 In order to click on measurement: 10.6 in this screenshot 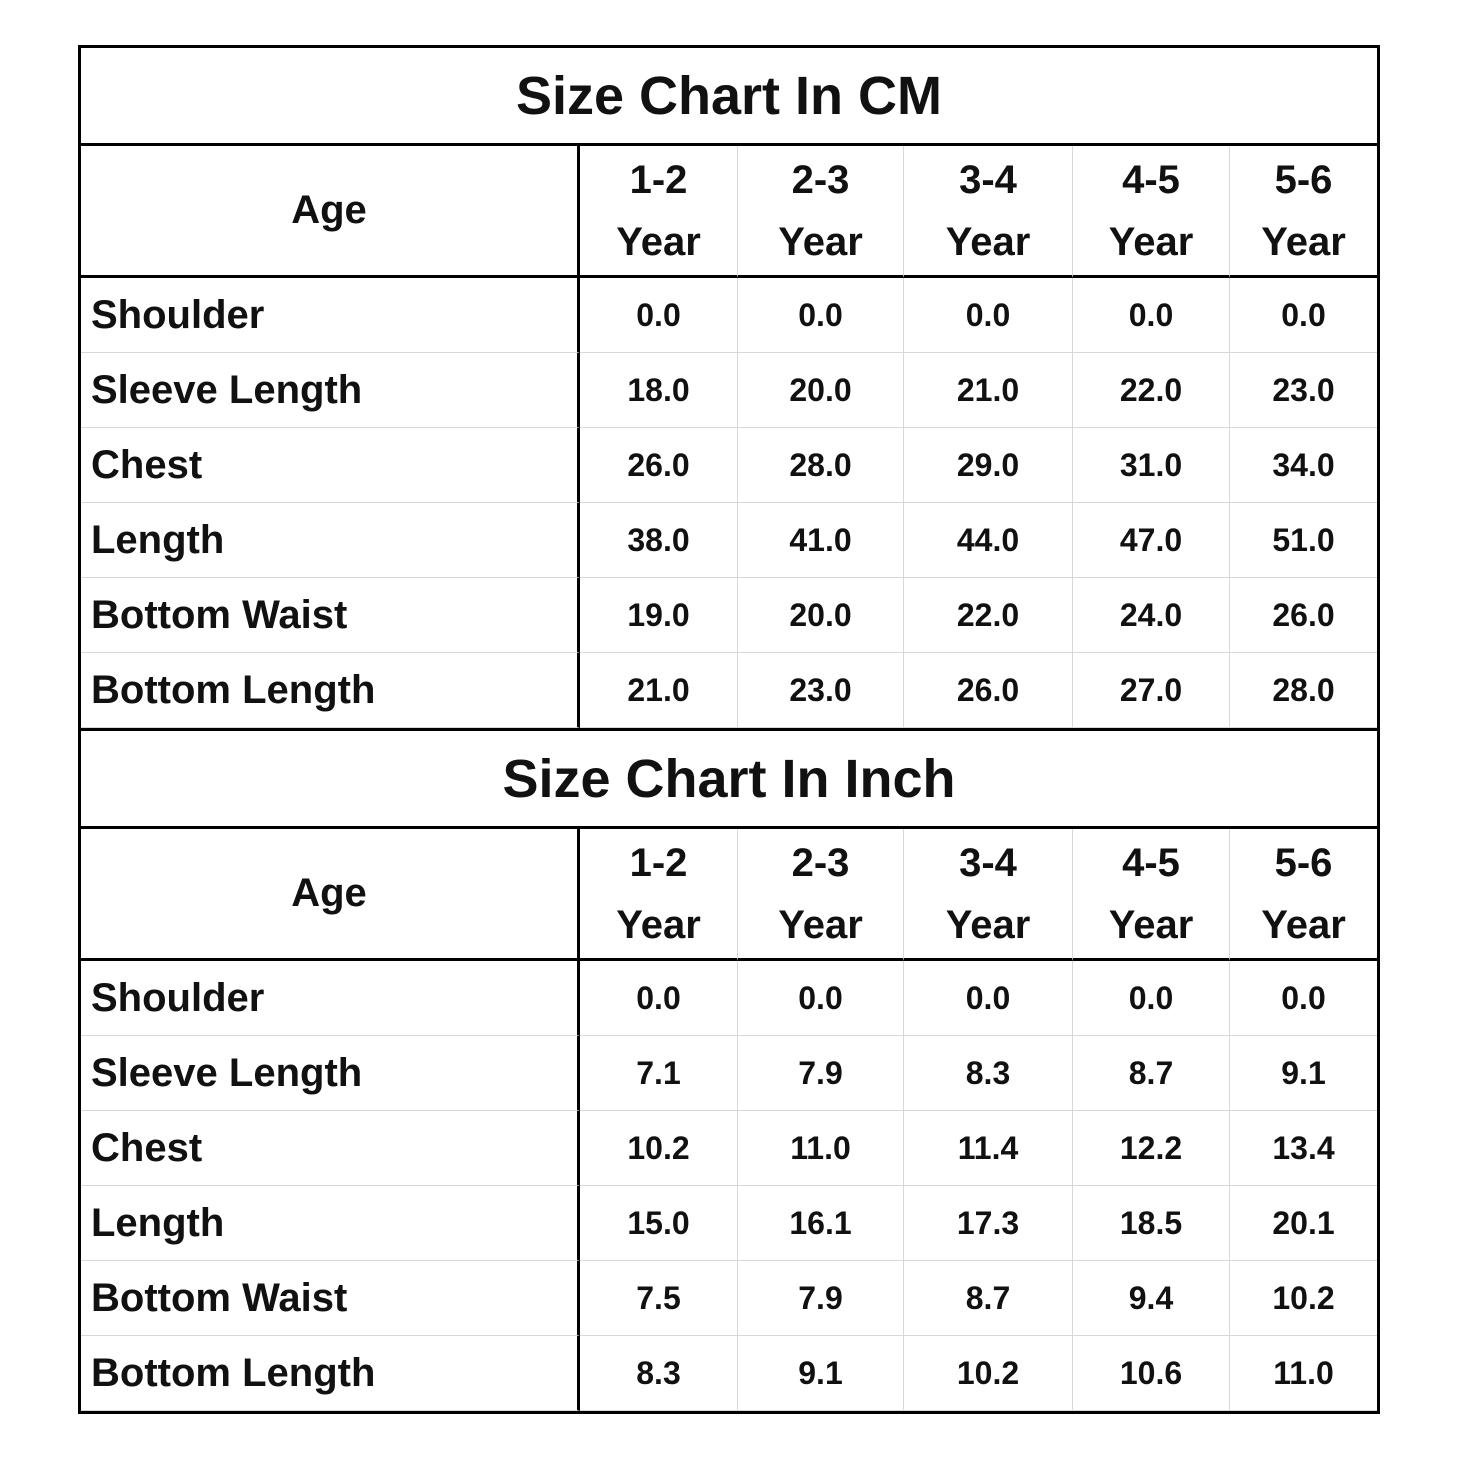, I will do `click(1151, 1373)`.